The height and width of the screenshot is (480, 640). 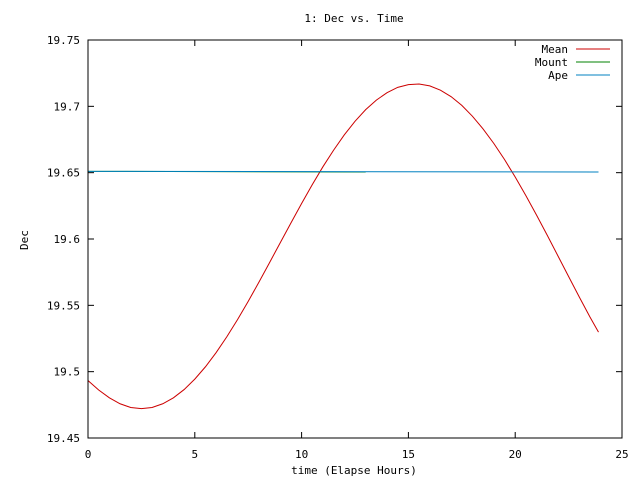 What do you see at coordinates (353, 18) in the screenshot?
I see `chart-title: 1: Dec vs. Time` at bounding box center [353, 18].